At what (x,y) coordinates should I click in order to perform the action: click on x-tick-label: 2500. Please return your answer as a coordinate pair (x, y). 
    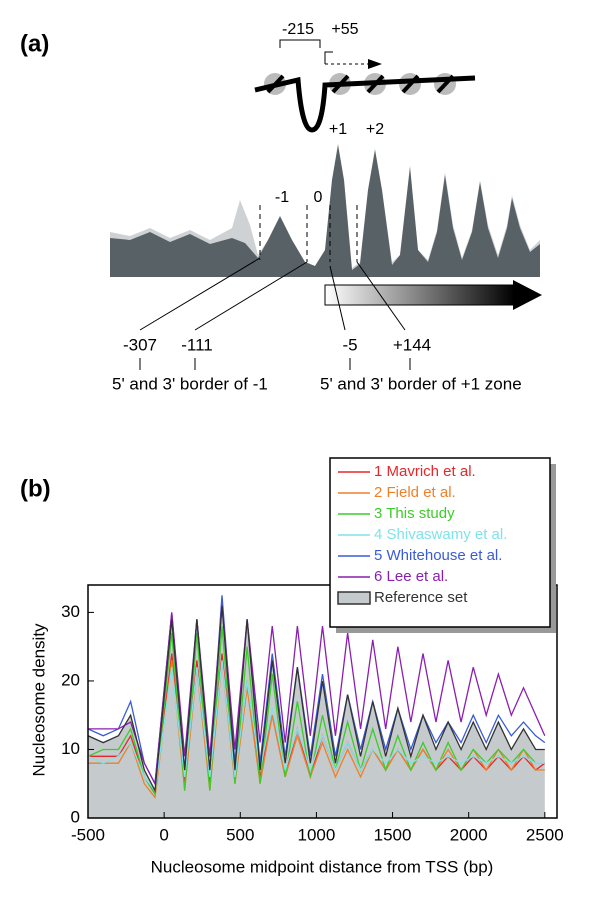
    Looking at the image, I should click on (545, 834).